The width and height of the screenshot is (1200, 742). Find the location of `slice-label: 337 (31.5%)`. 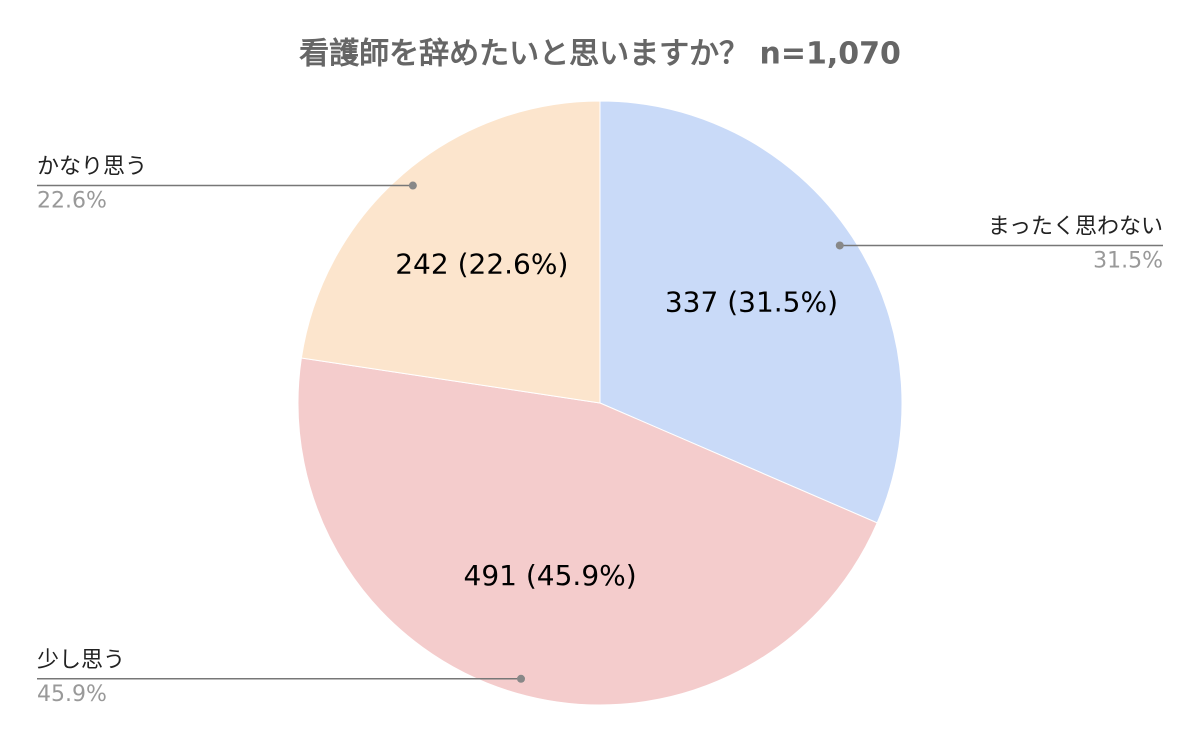

slice-label: 337 (31.5%) is located at coordinates (751, 301).